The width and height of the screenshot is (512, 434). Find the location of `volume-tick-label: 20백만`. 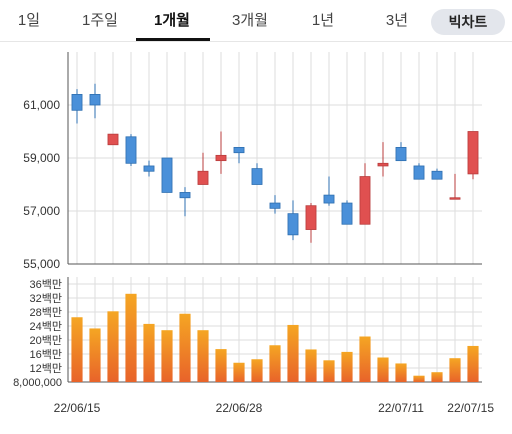

volume-tick-label: 20백만 is located at coordinates (46, 340).